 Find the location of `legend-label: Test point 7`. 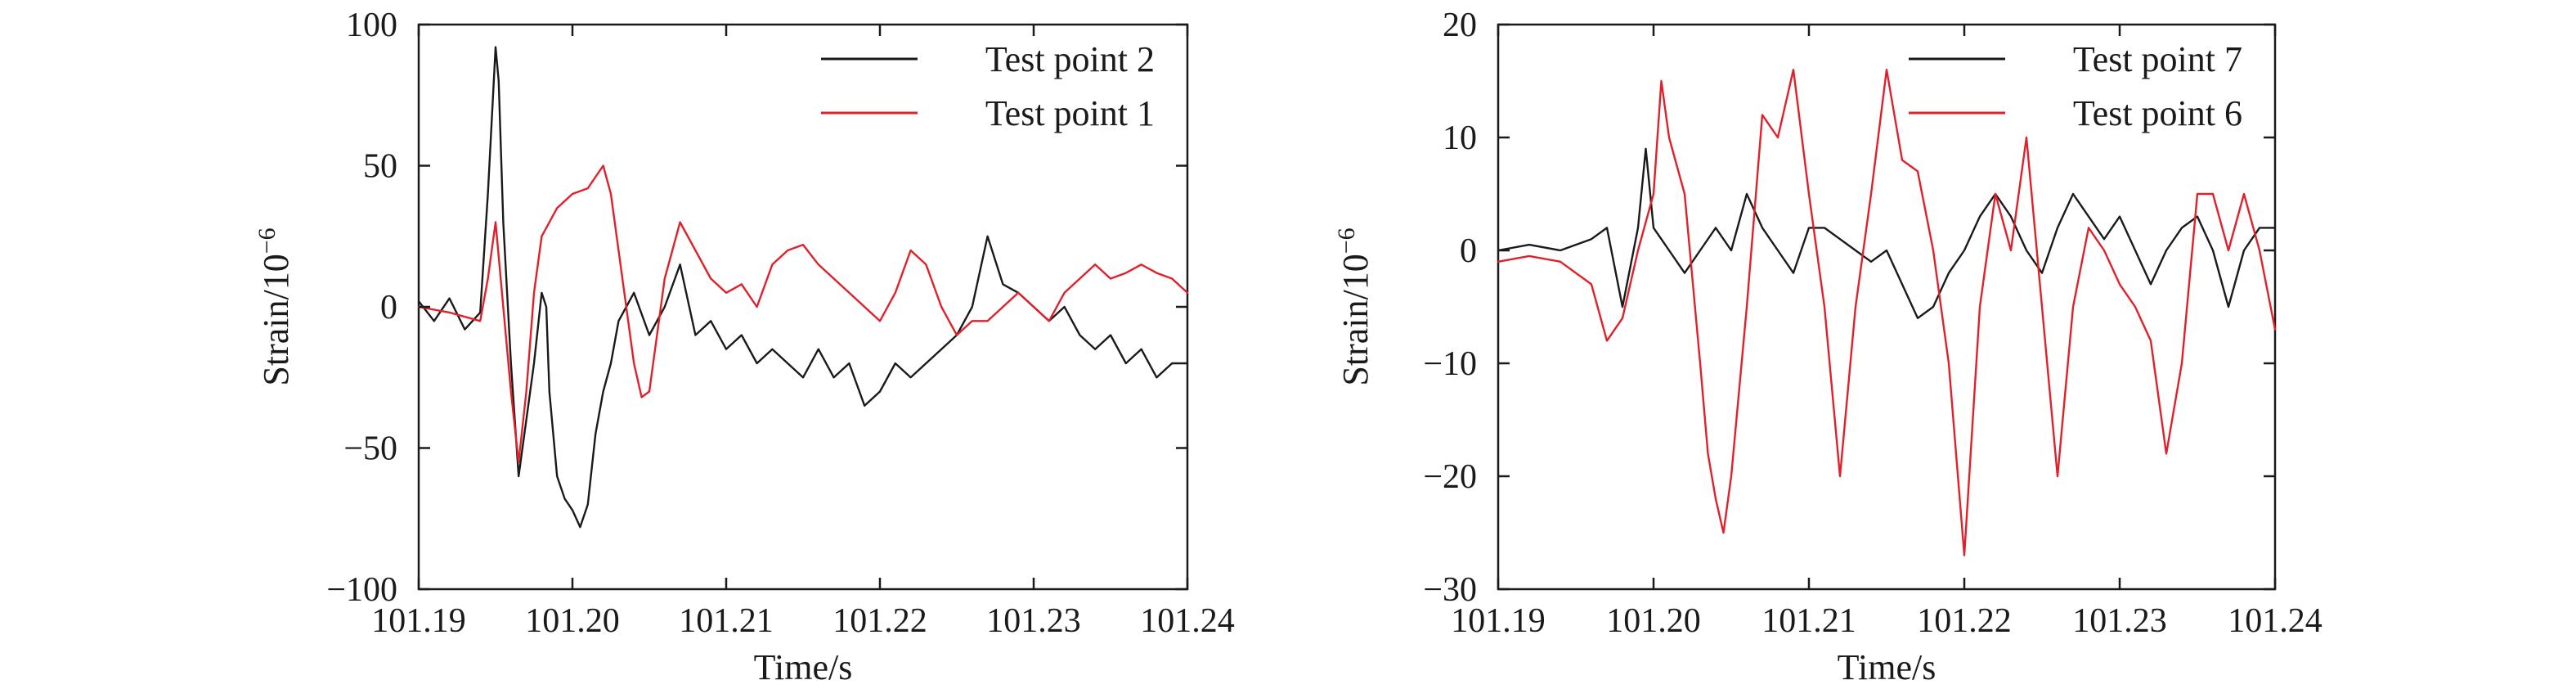

legend-label: Test point 7 is located at coordinates (2157, 59).